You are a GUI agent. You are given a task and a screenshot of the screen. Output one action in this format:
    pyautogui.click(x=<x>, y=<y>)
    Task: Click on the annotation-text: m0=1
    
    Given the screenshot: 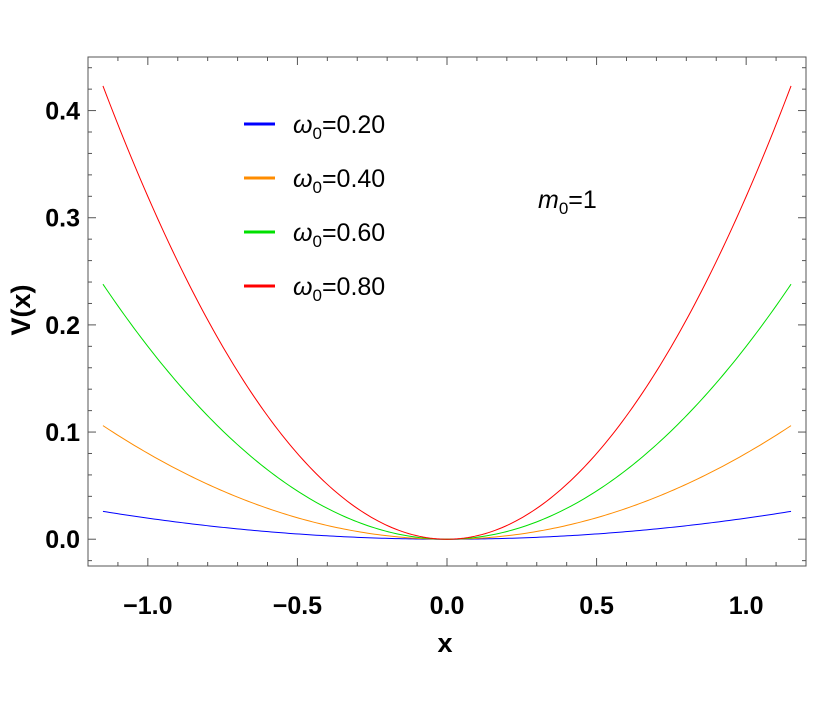 What is the action you would take?
    pyautogui.click(x=567, y=202)
    